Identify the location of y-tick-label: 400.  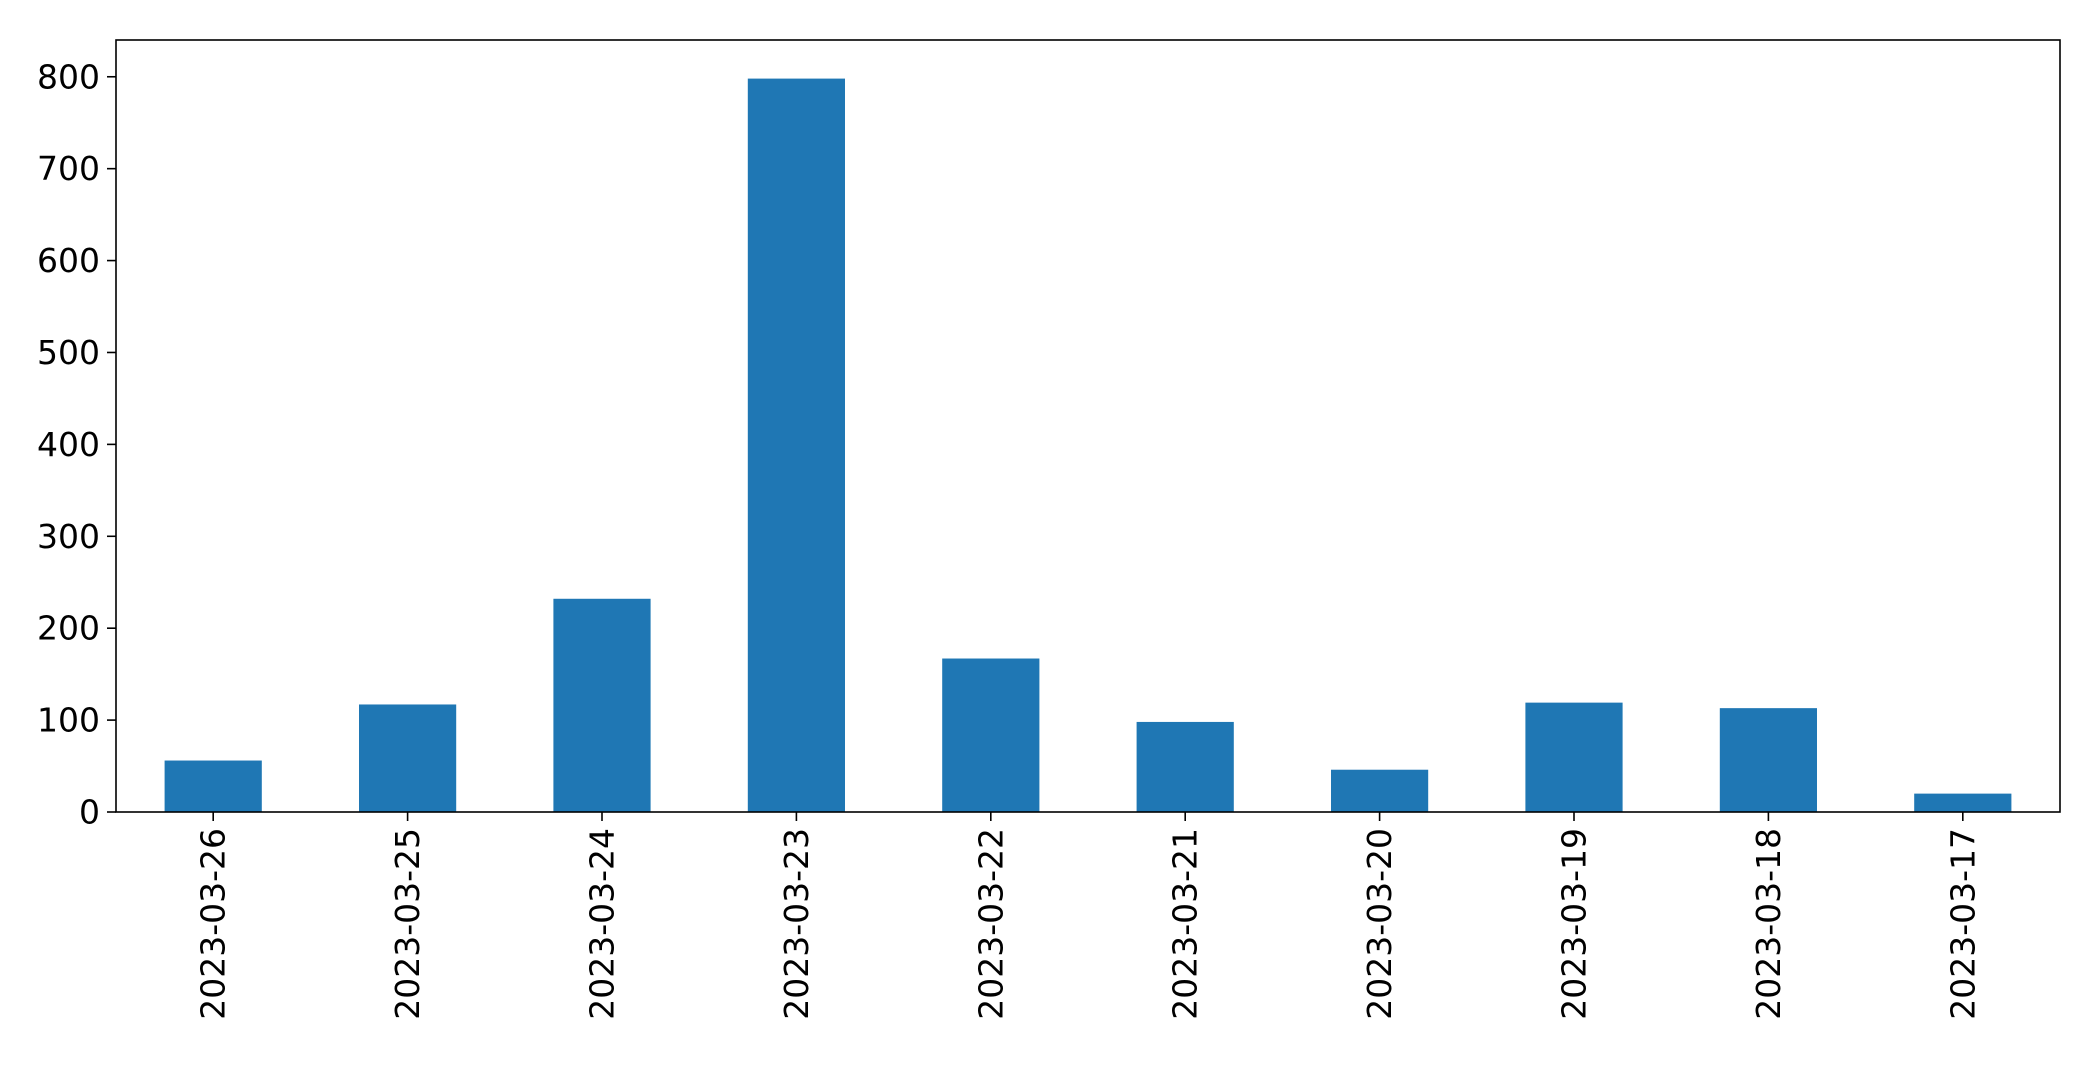
(68, 444).